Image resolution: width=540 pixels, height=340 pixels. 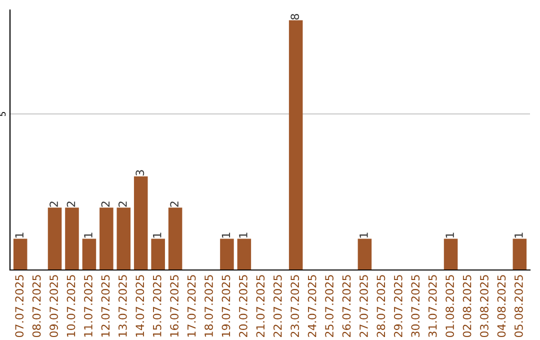 What do you see at coordinates (36, 306) in the screenshot?
I see `x-tick-label: 08.07.2025` at bounding box center [36, 306].